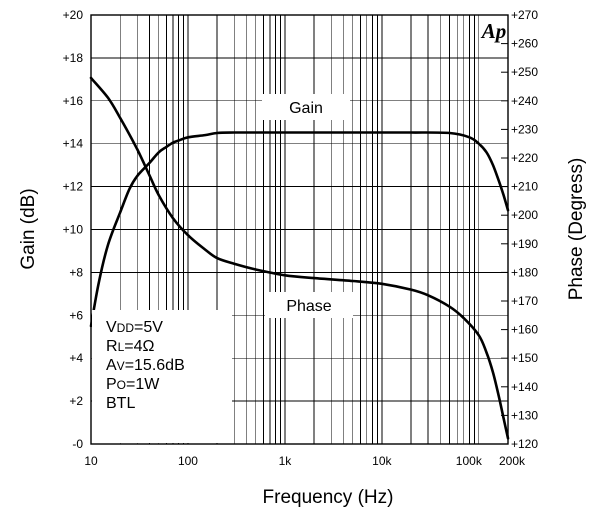 This screenshot has width=595, height=514. I want to click on y-left-tick-label: +16, so click(73, 101).